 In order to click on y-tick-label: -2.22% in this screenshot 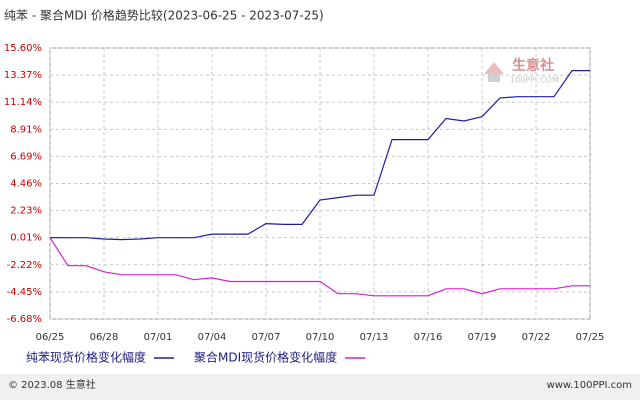, I will do `click(24, 265)`.